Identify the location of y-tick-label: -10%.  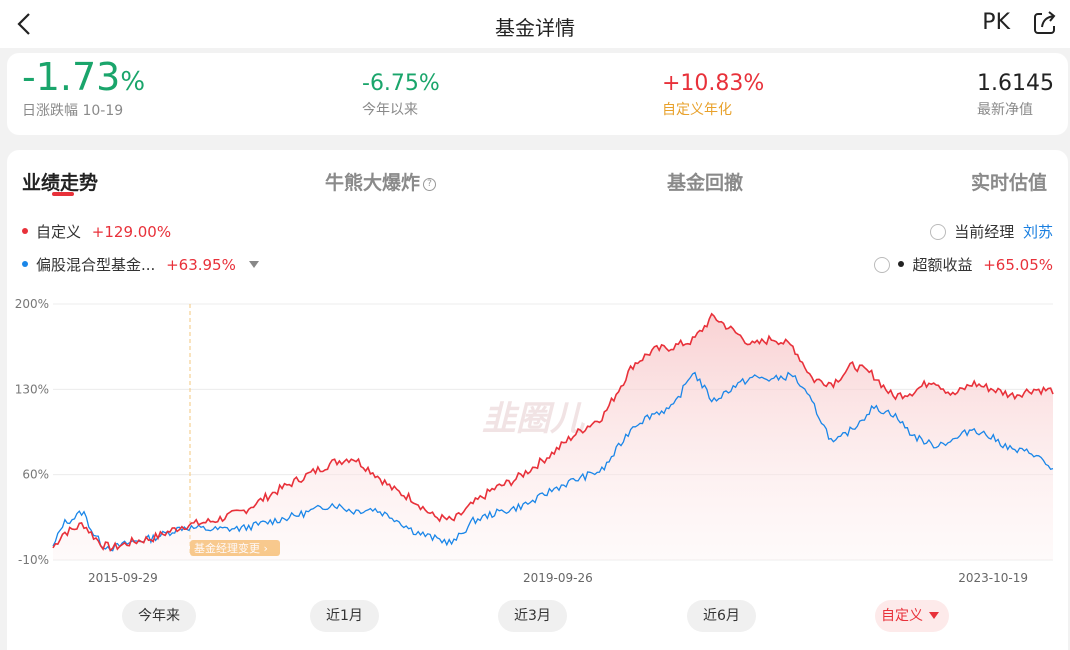
(33, 560).